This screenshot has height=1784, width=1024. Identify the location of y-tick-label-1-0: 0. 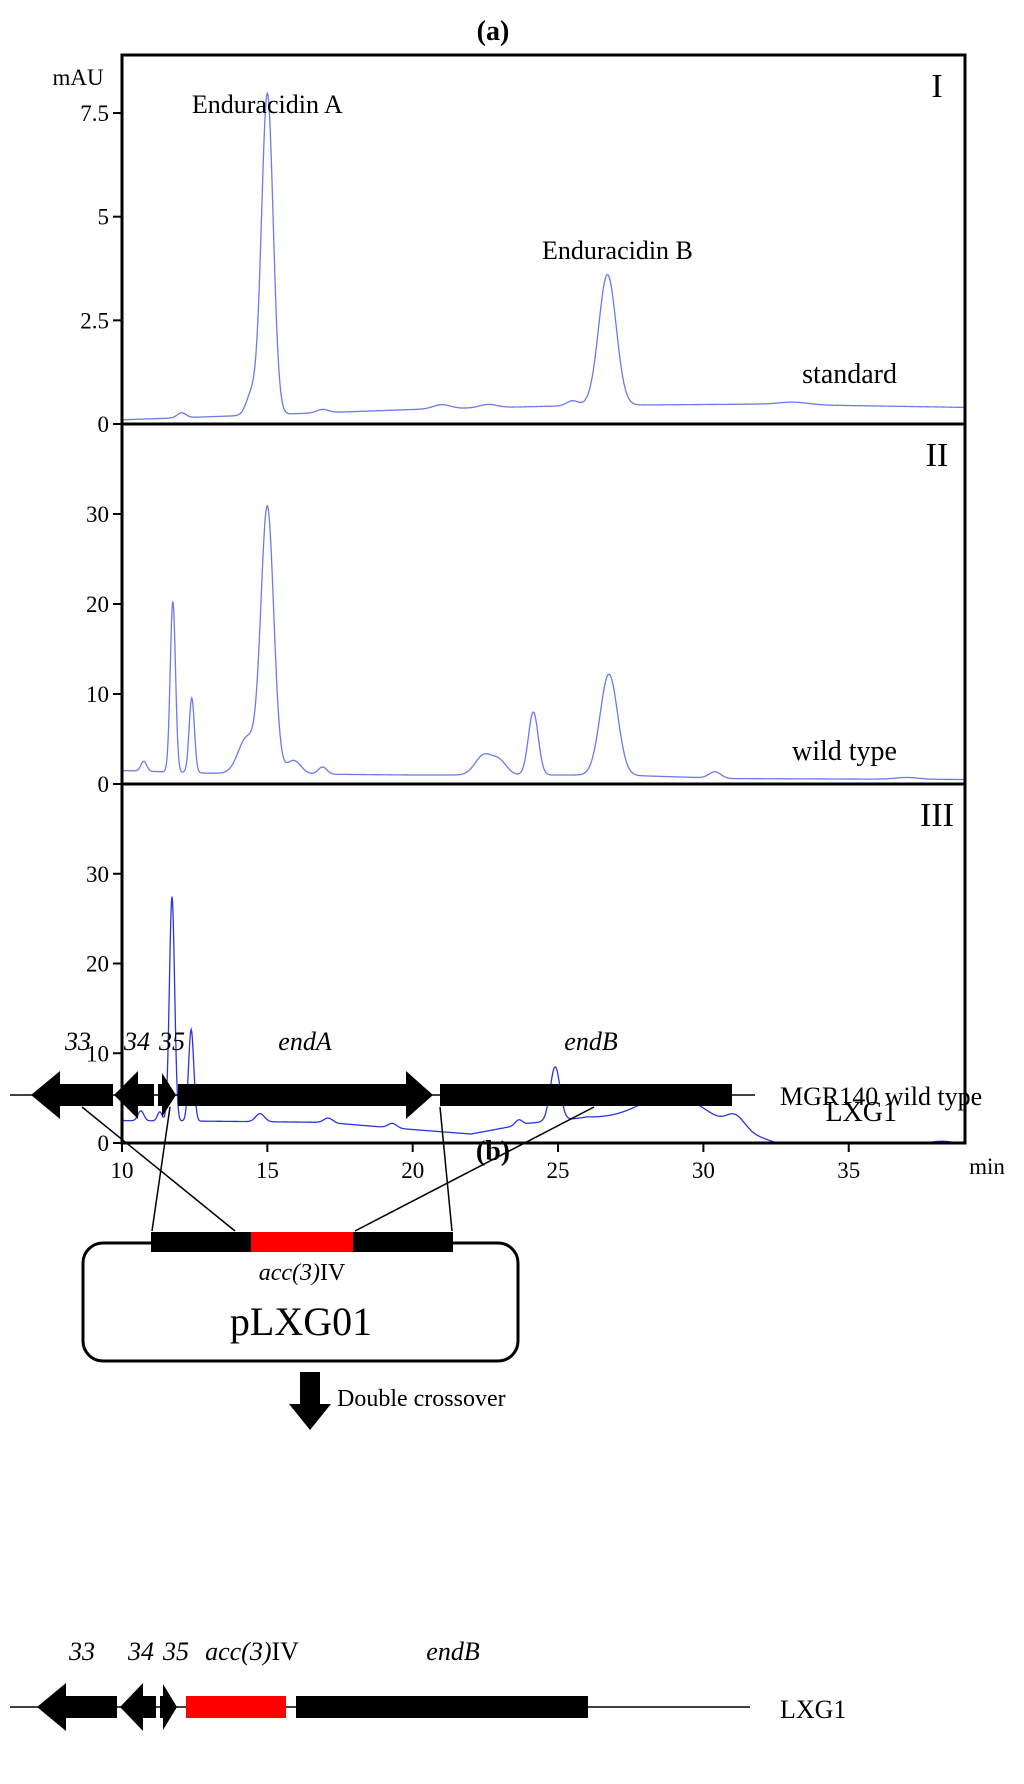
(104, 424).